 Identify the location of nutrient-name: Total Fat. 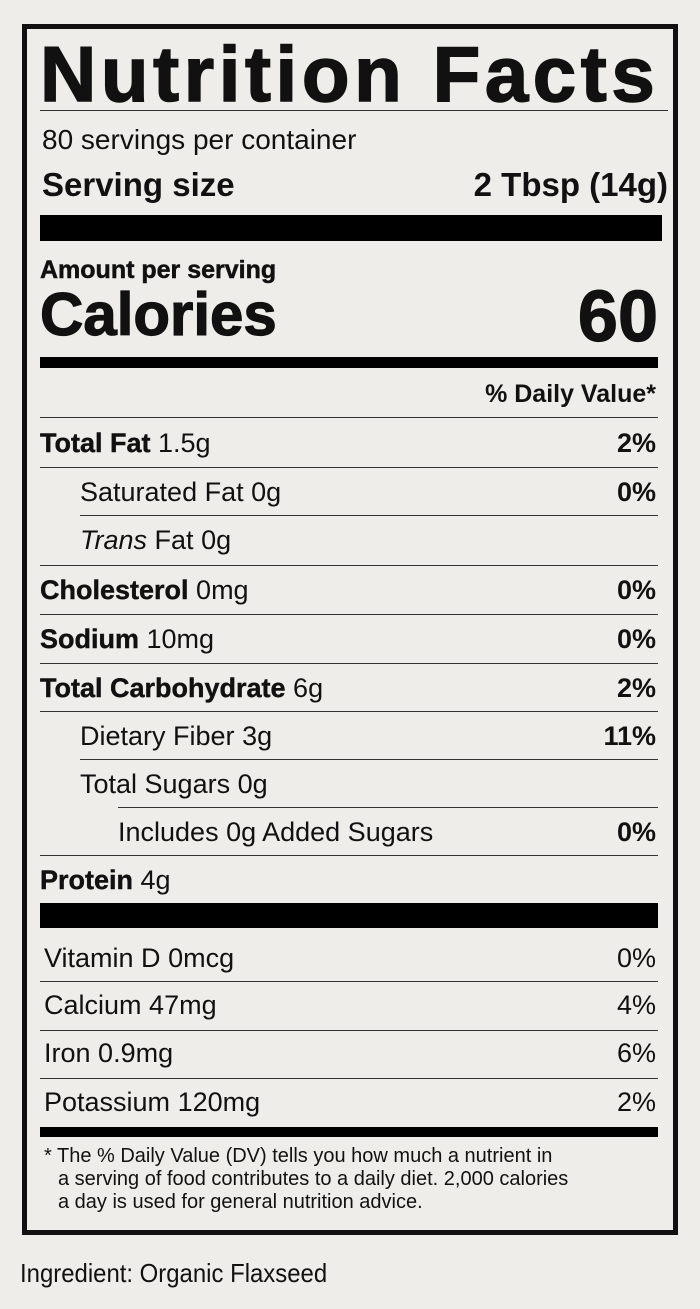
(95, 443).